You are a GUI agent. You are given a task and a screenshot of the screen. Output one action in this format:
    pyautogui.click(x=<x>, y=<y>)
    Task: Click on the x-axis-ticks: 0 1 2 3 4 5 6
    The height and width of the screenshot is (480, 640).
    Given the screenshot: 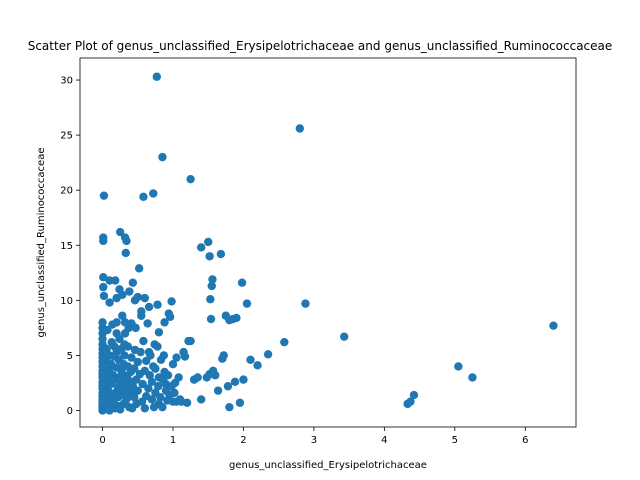 What is the action you would take?
    pyautogui.click(x=313, y=436)
    